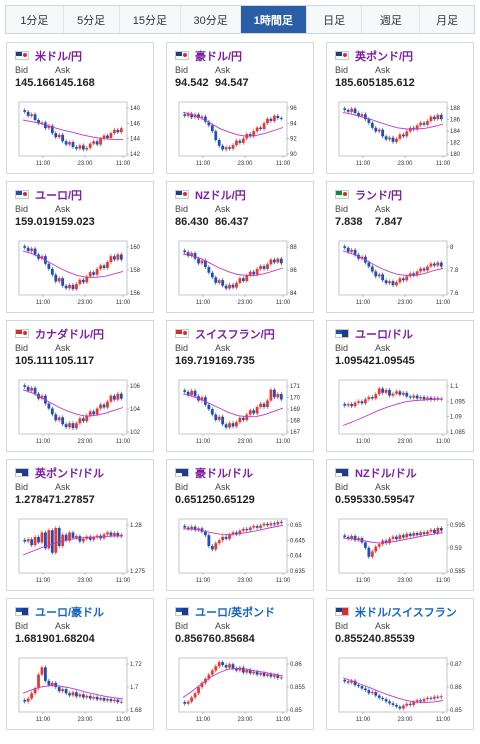 Image resolution: width=480 pixels, height=744 pixels. Describe the element at coordinates (355, 83) in the screenshot. I see `bid-value: 185.605` at that location.